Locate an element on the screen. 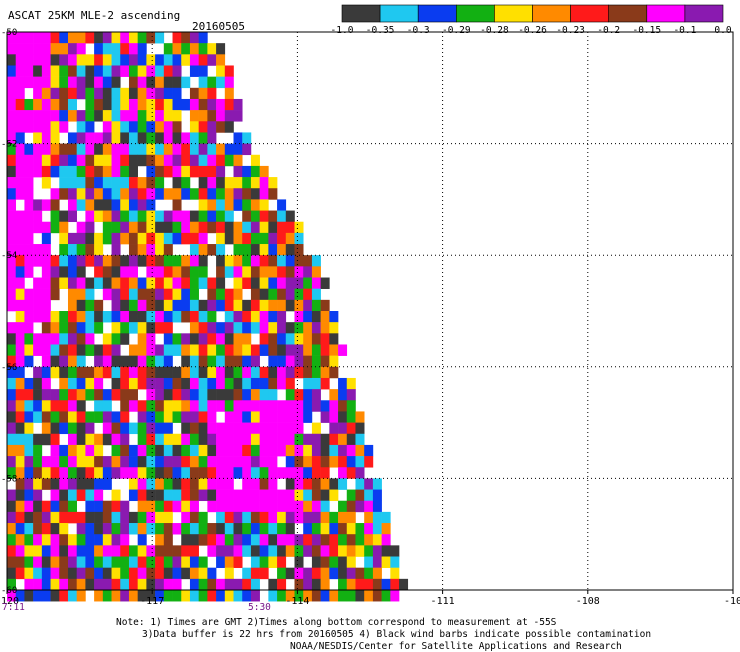 Image resolution: width=740 pixels, height=652 pixels. chart-title: ASCAT 25KM MLE-2 ascending is located at coordinates (94, 15).